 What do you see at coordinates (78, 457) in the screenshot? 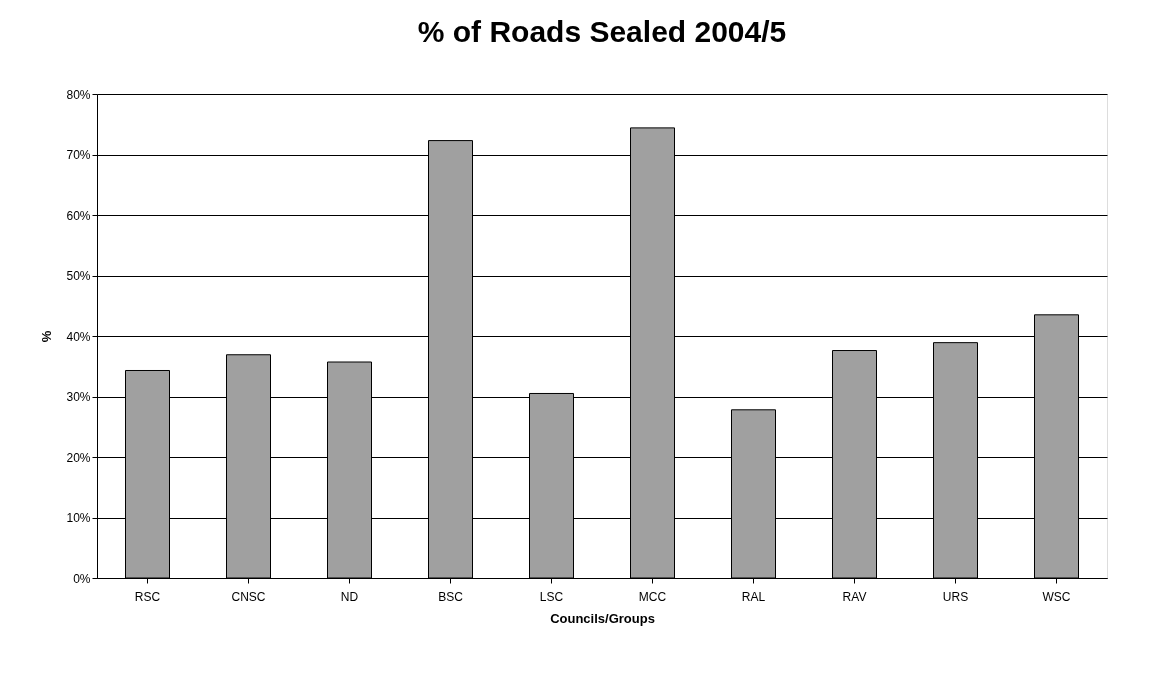
I see `y-tick-label: 20%` at bounding box center [78, 457].